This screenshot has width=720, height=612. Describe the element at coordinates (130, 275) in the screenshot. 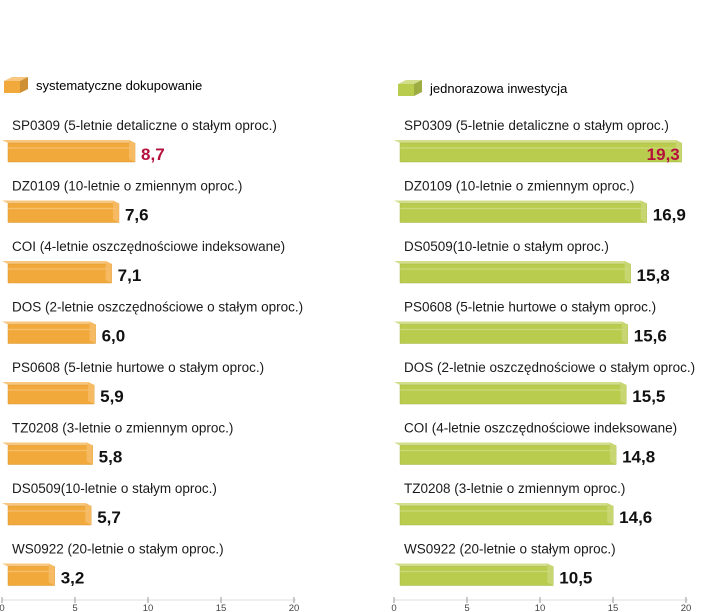

I see `data-label: 7,1` at that location.